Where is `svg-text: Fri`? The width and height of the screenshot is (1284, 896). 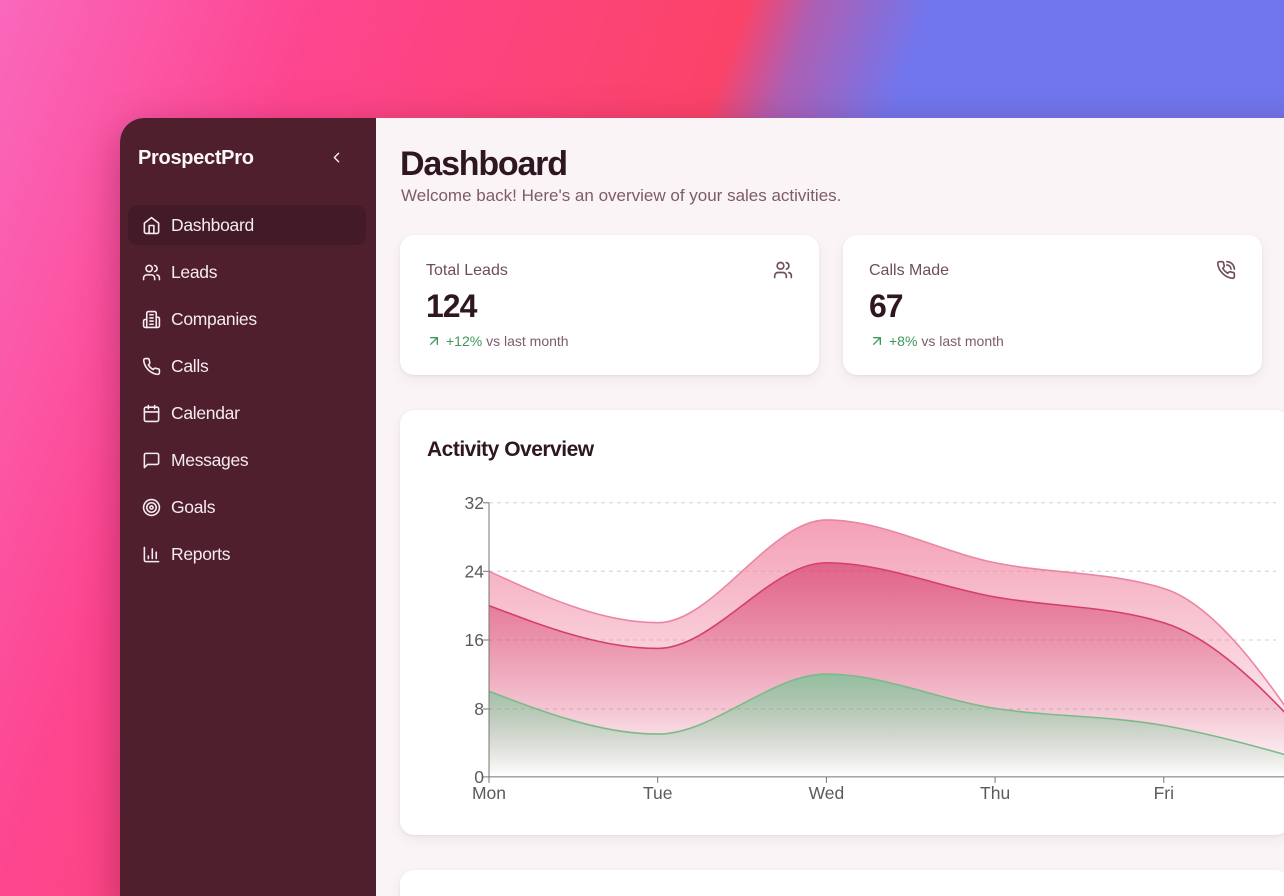 svg-text: Fri is located at coordinates (1164, 793).